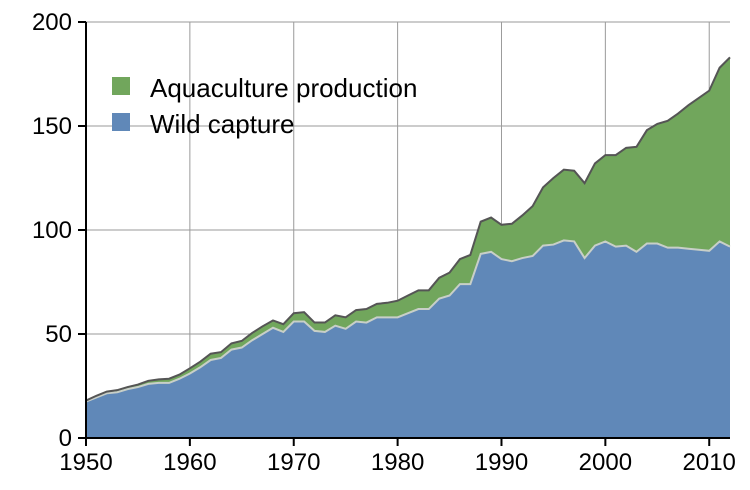 This screenshot has height=490, width=750. Describe the element at coordinates (65, 438) in the screenshot. I see `y-tick-label-0: 0` at that location.